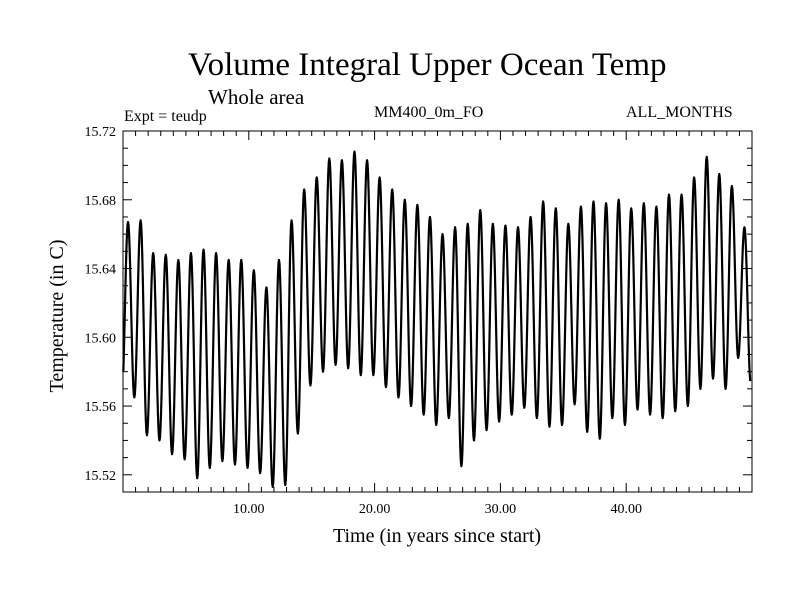  I want to click on chart-subtitle: Whole area, so click(256, 97).